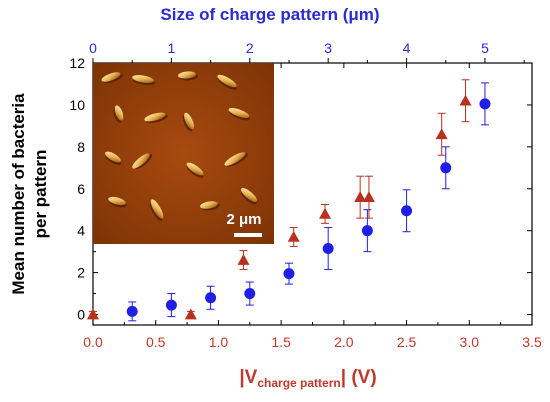 The width and height of the screenshot is (550, 402). What do you see at coordinates (248, 235) in the screenshot?
I see `afm-scale-bar` at bounding box center [248, 235].